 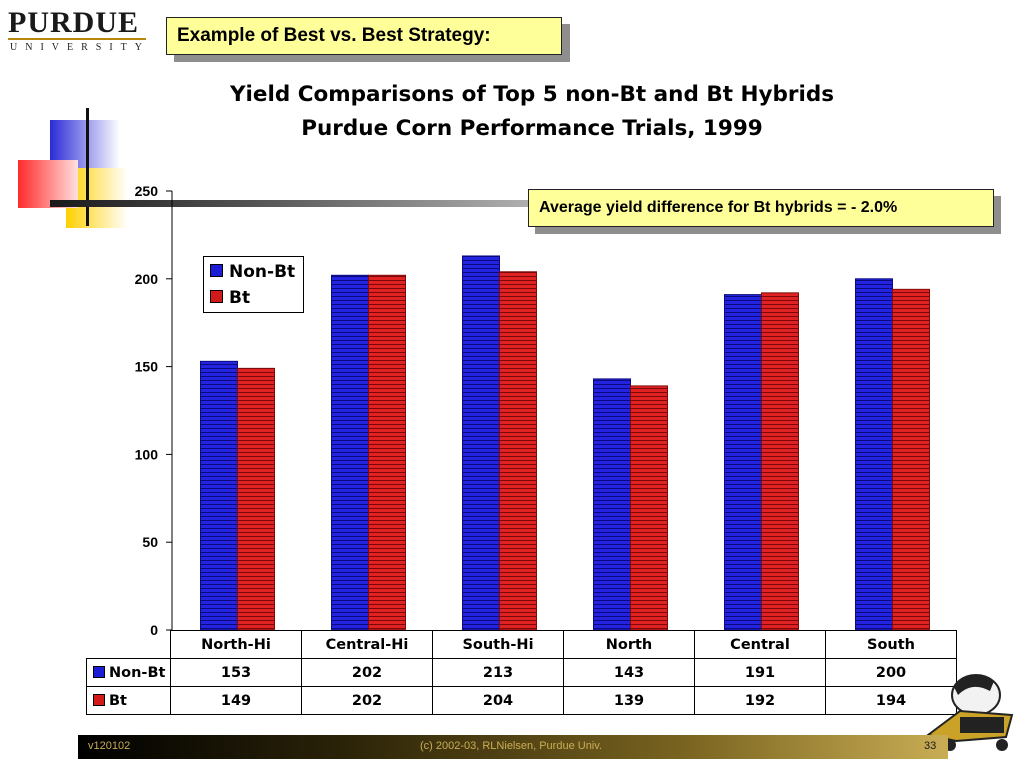 What do you see at coordinates (147, 454) in the screenshot?
I see `y-tick-label: 100` at bounding box center [147, 454].